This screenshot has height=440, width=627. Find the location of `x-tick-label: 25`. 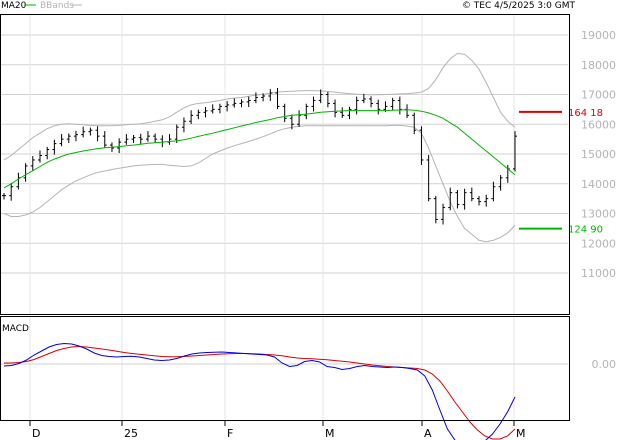

x-tick-label: 25 is located at coordinates (131, 433).